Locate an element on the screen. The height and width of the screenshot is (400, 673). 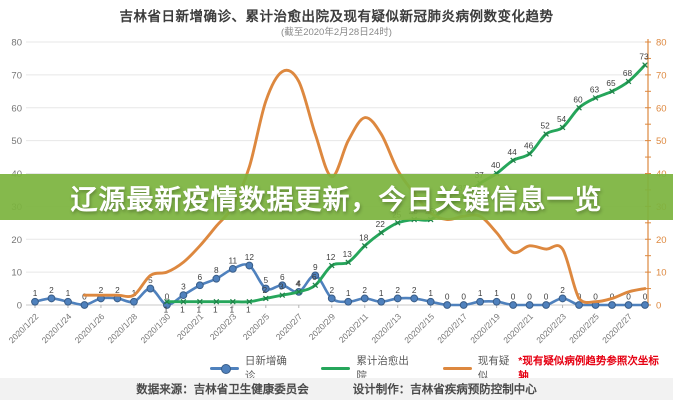
right-axis: 01020304050607080 is located at coordinates (656, 175).